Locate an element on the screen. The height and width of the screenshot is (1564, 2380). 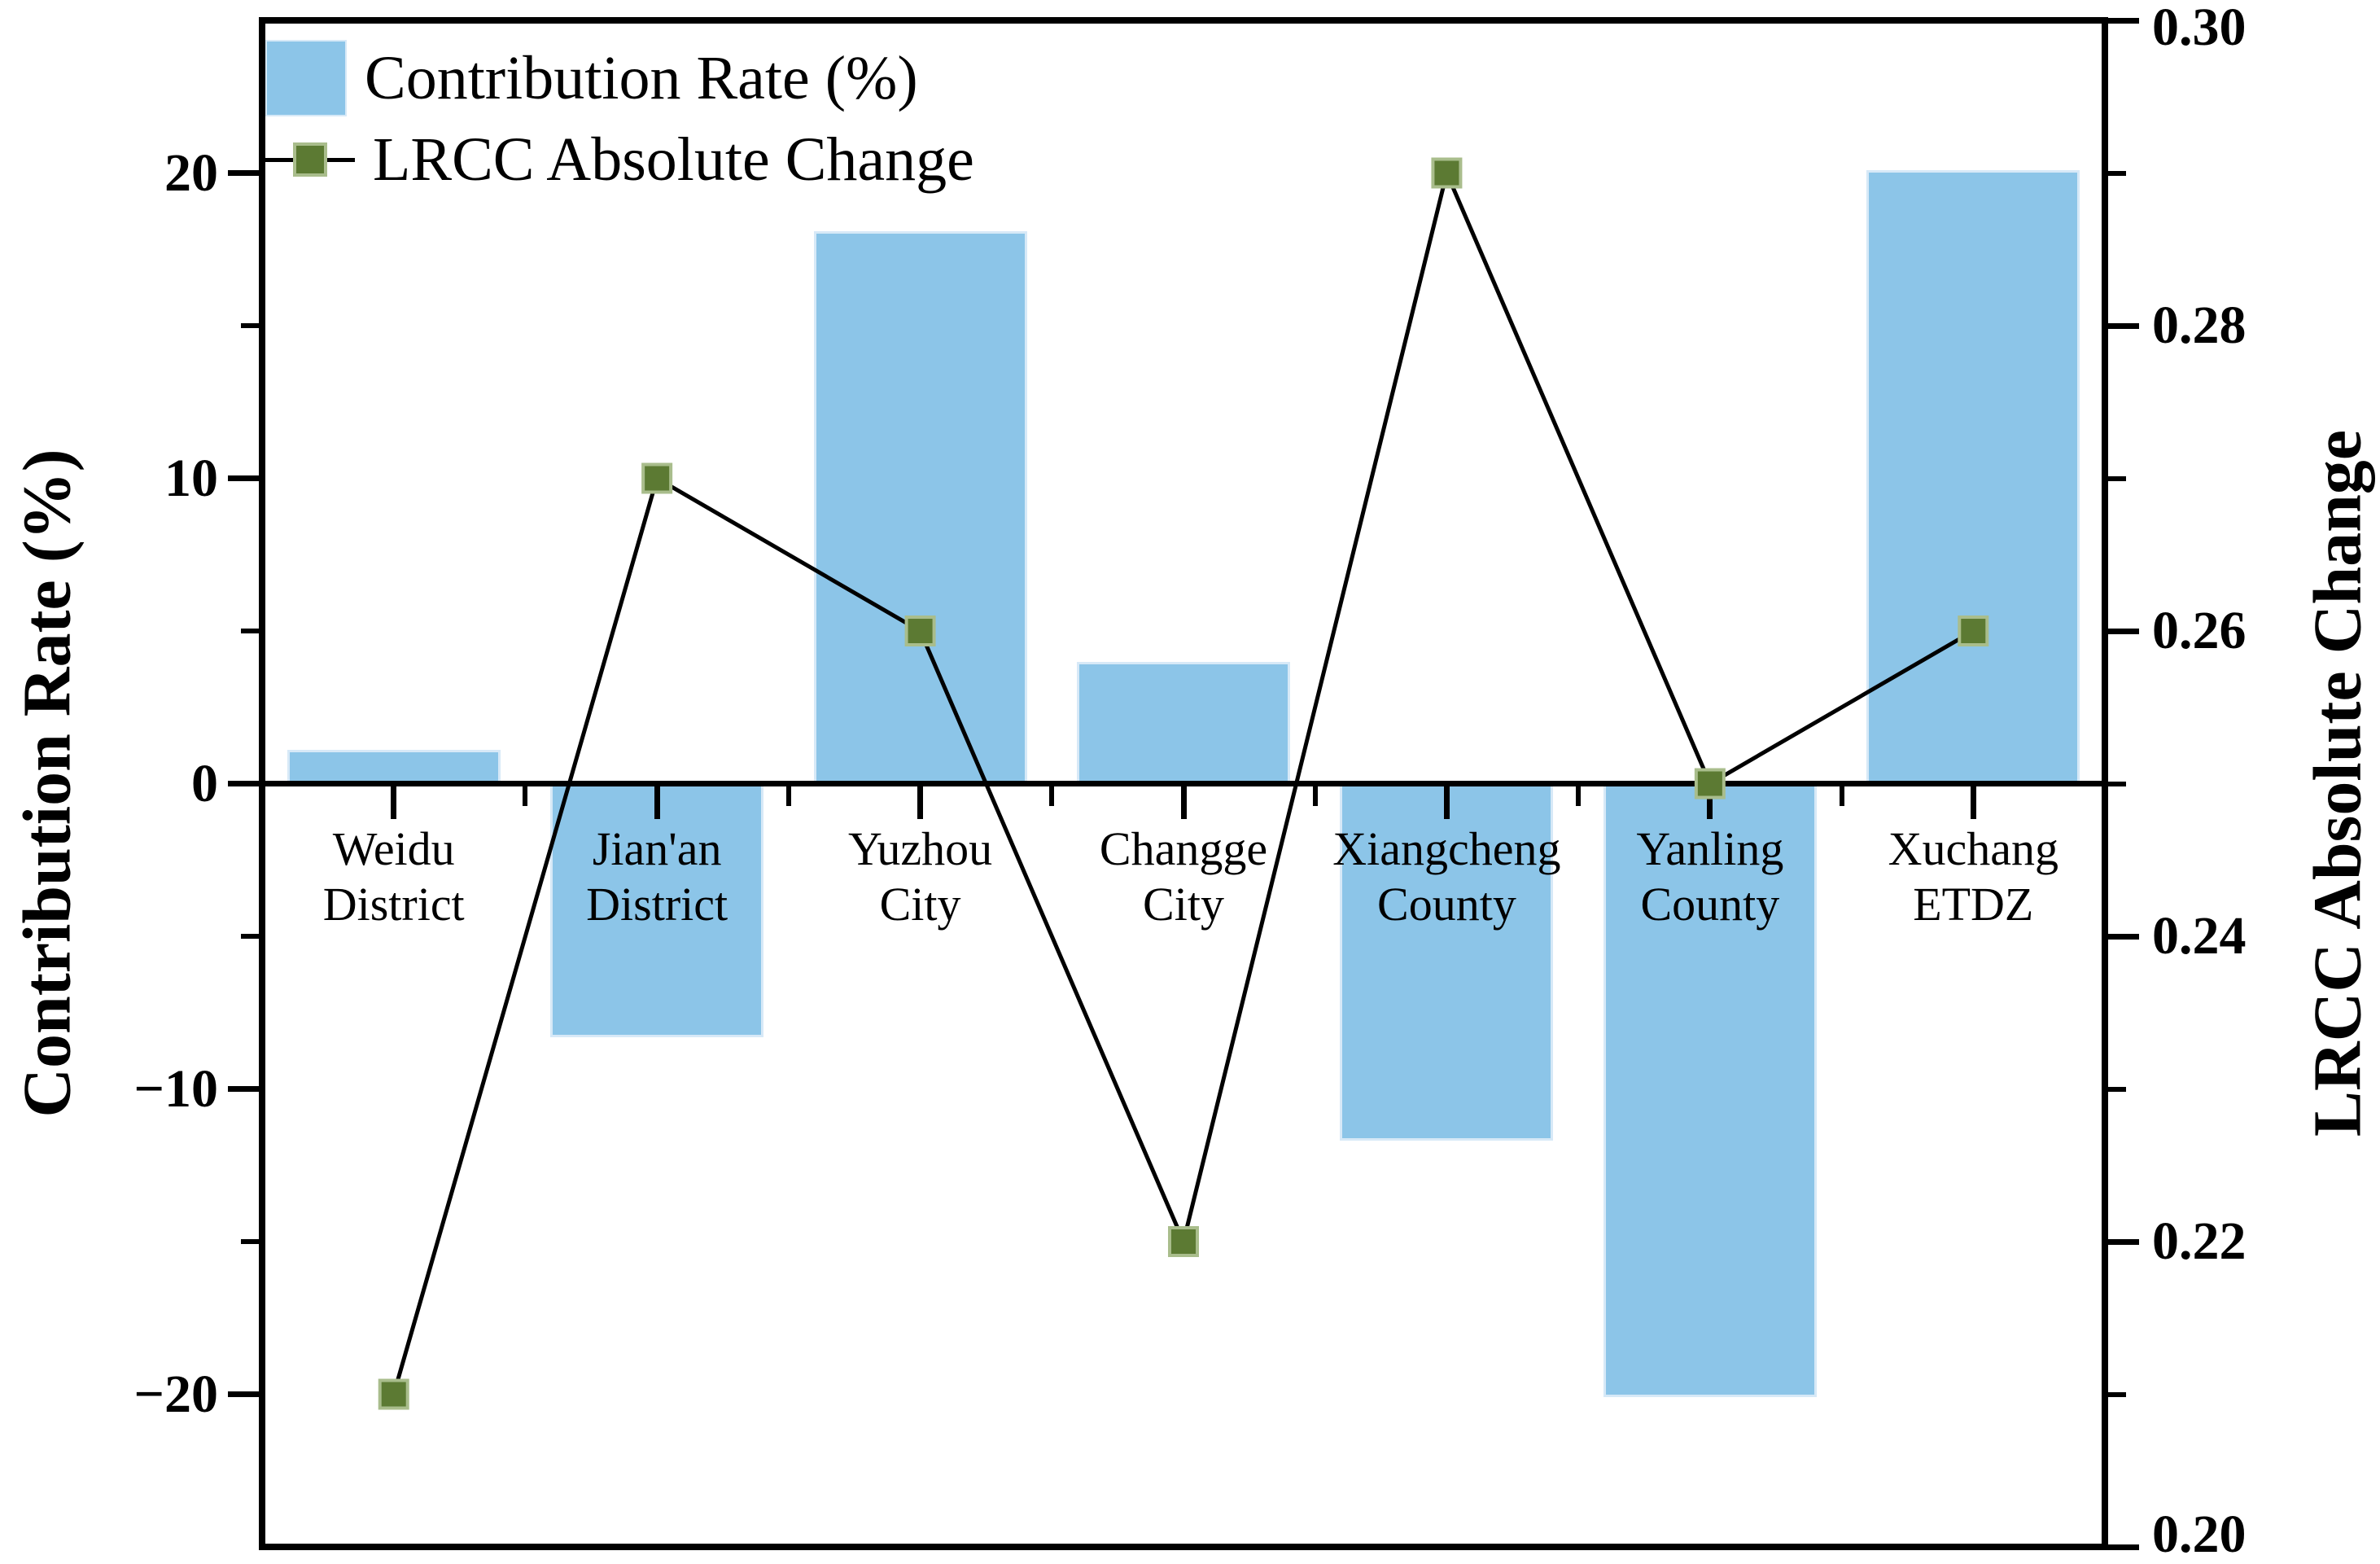
legend-label-contribution-rate: Contribution Rate (%) is located at coordinates (641, 77).